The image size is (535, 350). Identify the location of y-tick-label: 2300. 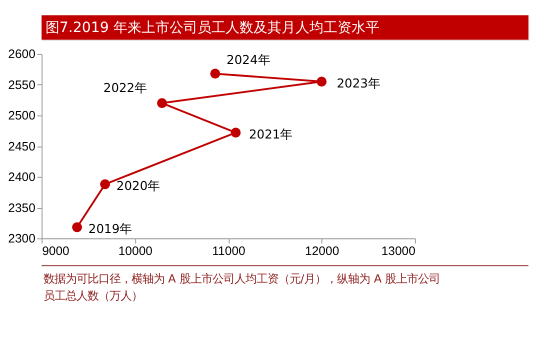
(22, 239).